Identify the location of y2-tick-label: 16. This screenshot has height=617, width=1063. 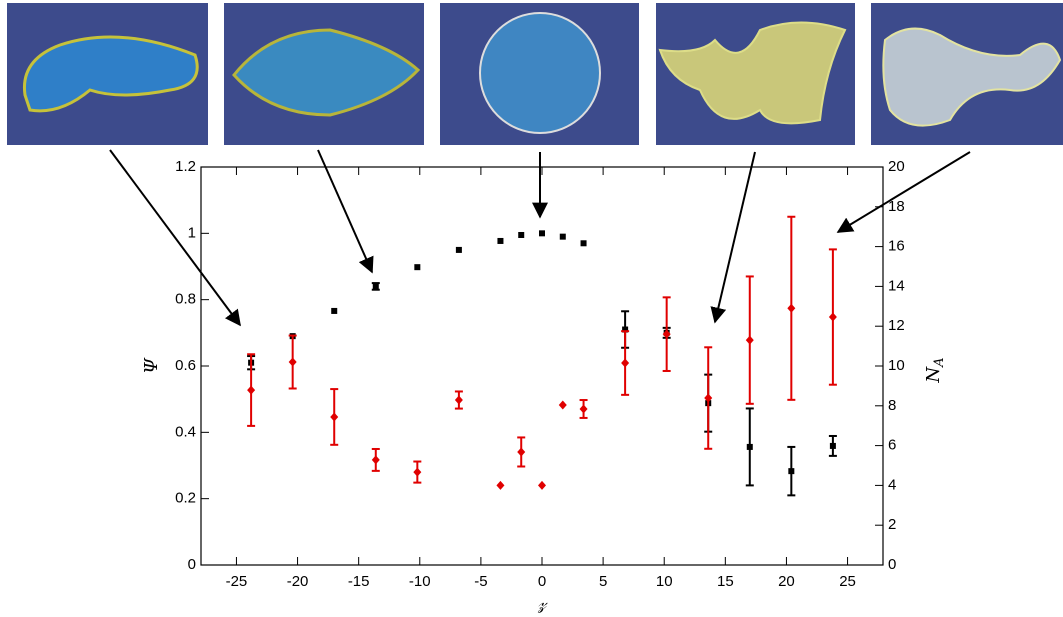
(896, 246).